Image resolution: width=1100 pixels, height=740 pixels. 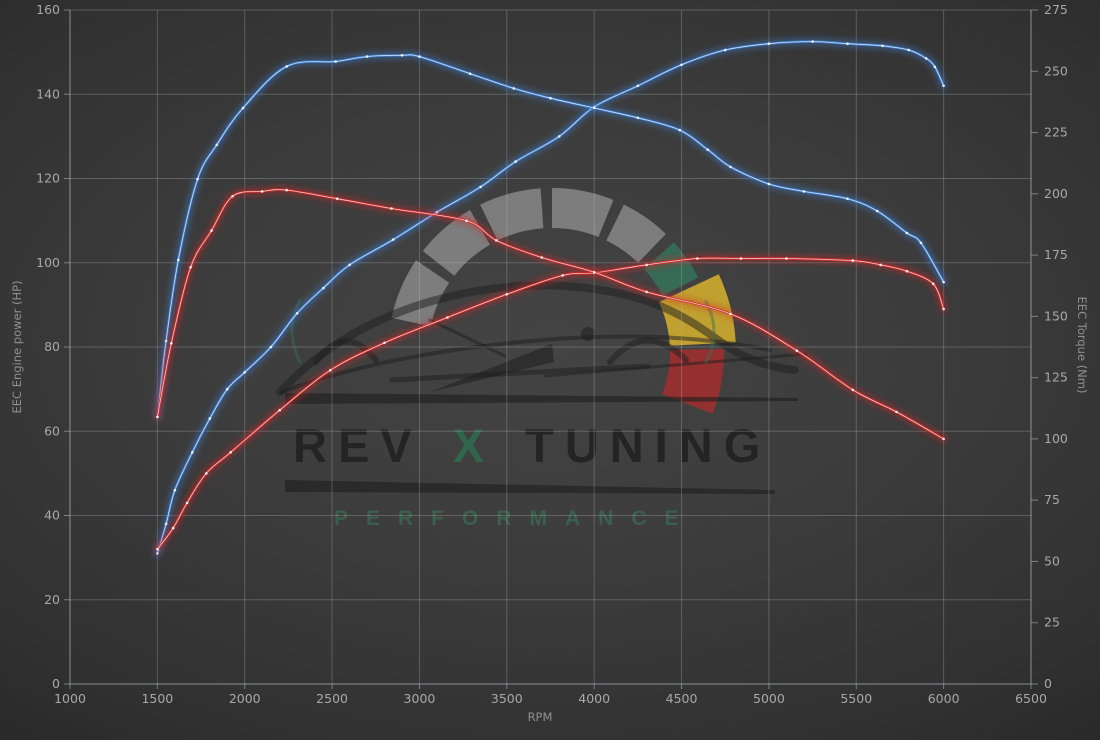 I want to click on nm-tick-label: 150, so click(x=1056, y=315).